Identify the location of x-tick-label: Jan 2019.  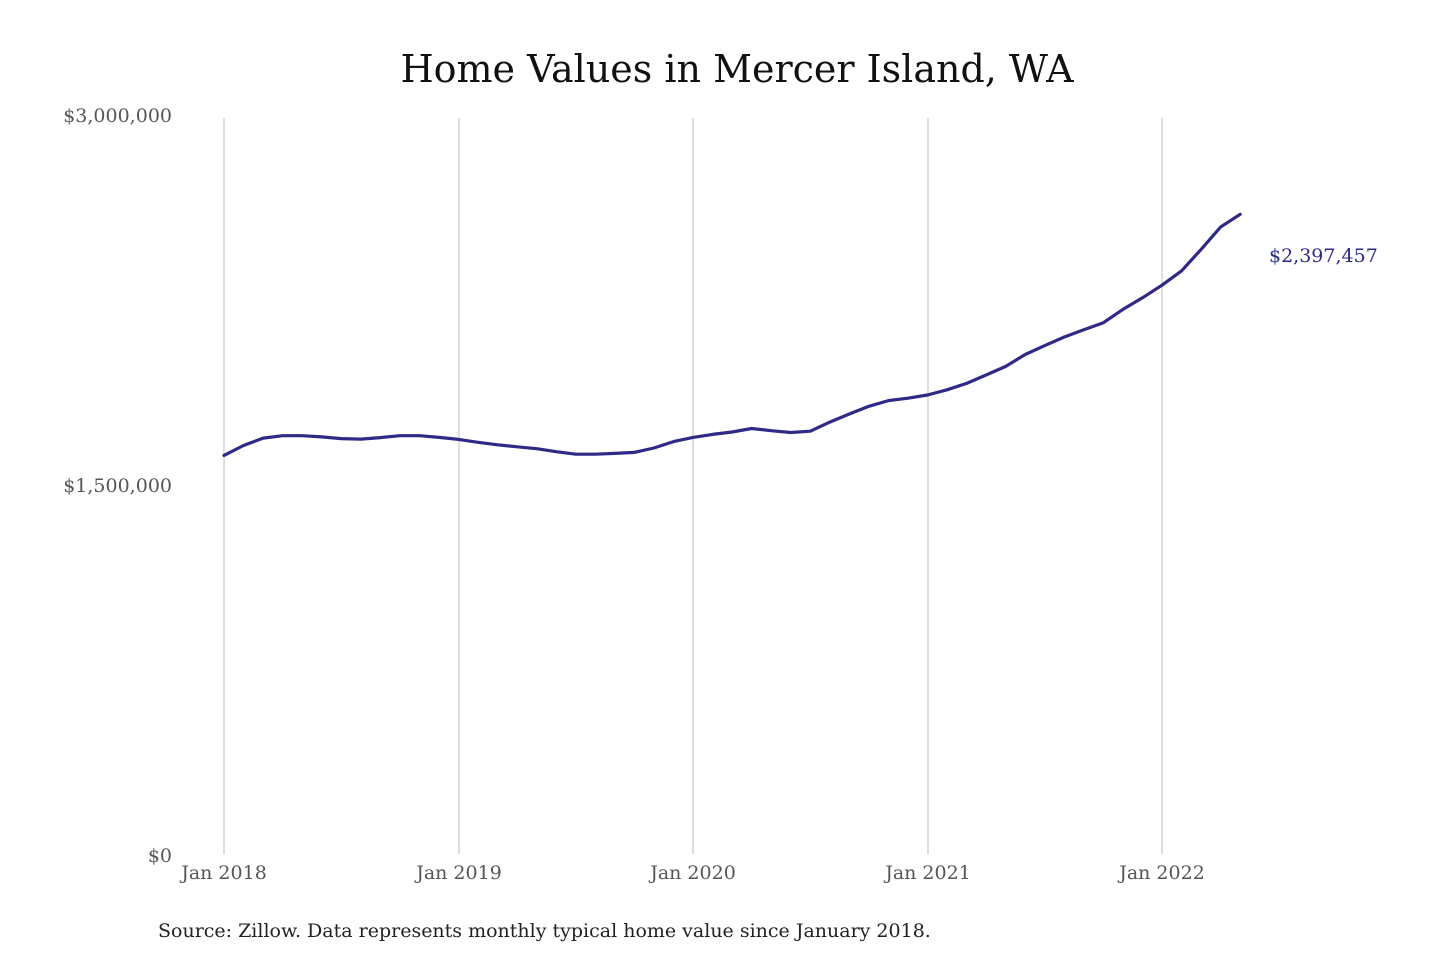
(458, 873).